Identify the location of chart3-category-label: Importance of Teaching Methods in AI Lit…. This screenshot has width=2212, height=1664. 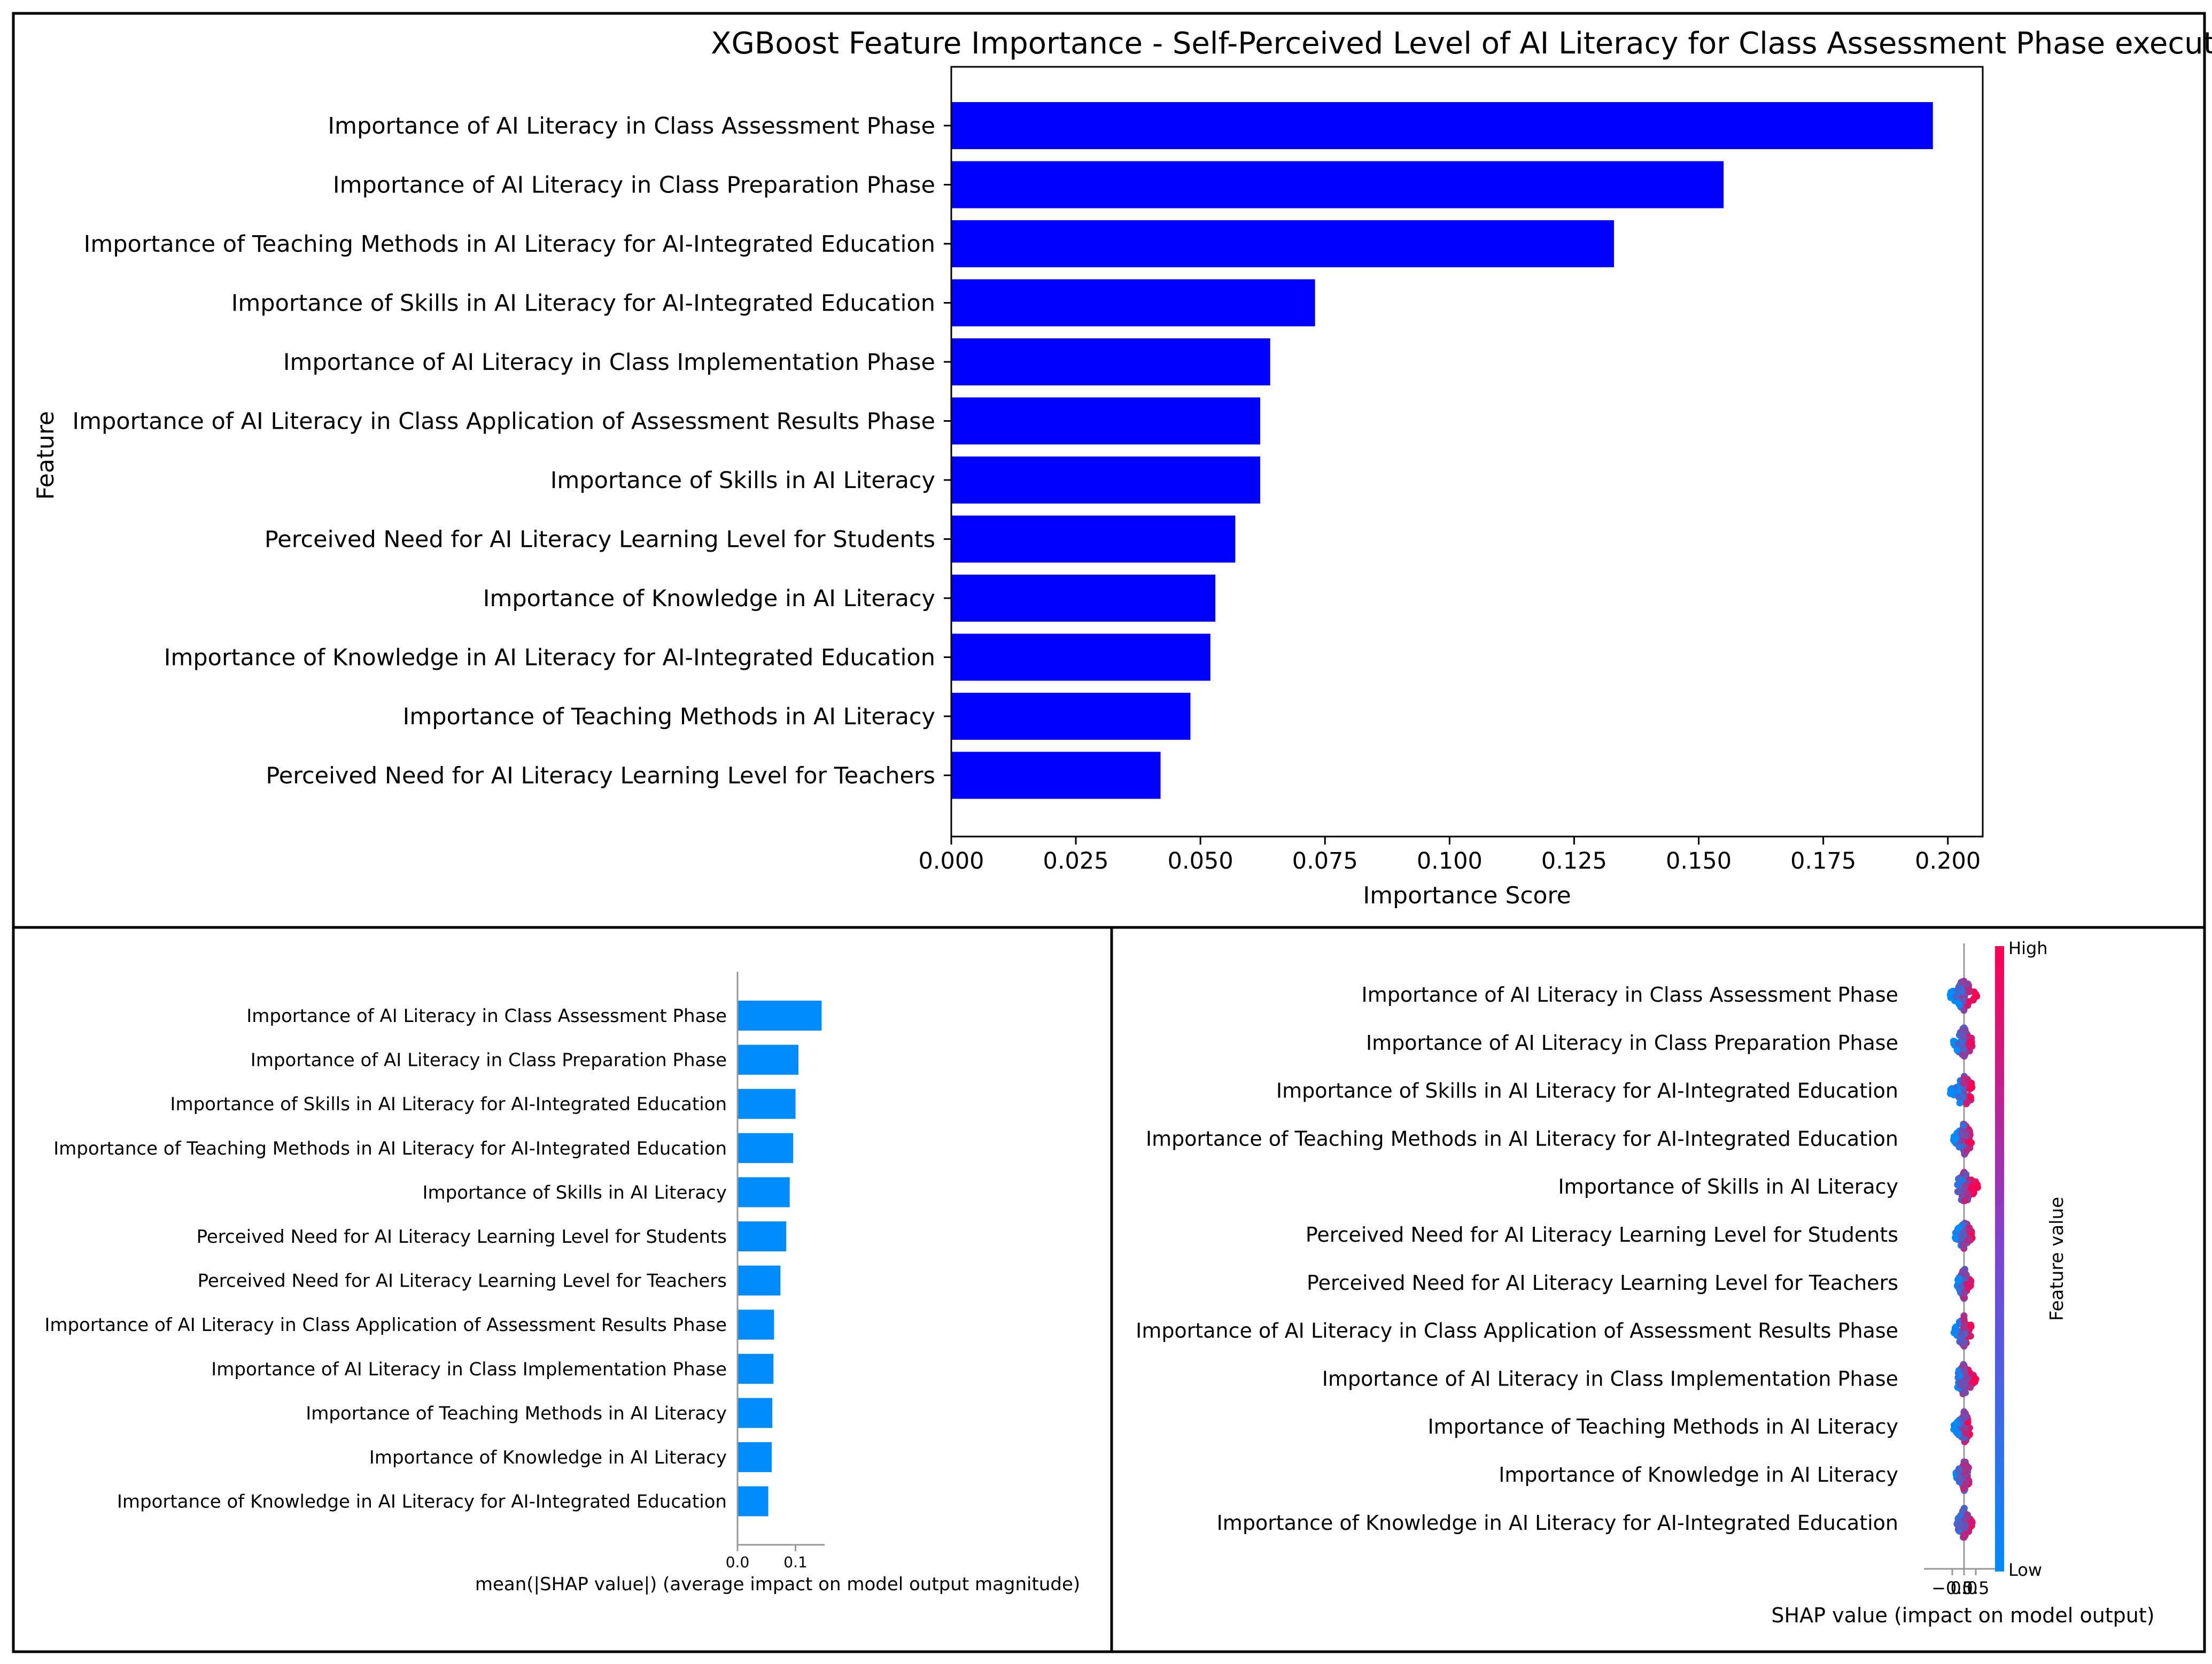
(1522, 1138).